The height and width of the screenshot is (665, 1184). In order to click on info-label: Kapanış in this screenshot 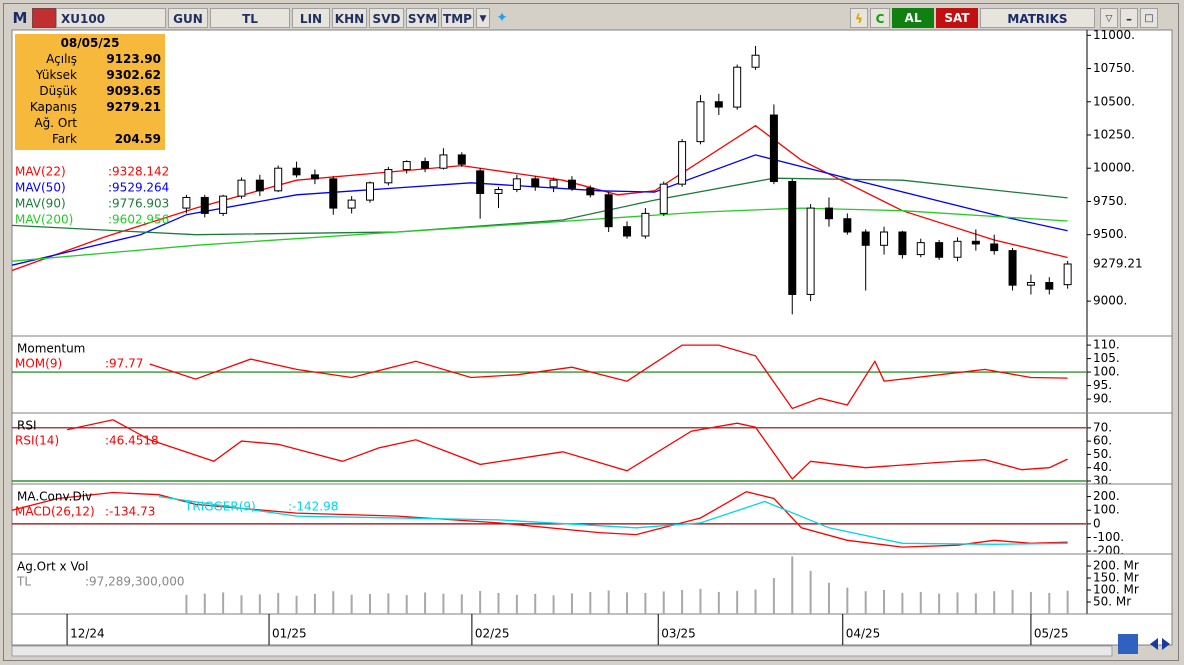, I will do `click(53, 107)`.